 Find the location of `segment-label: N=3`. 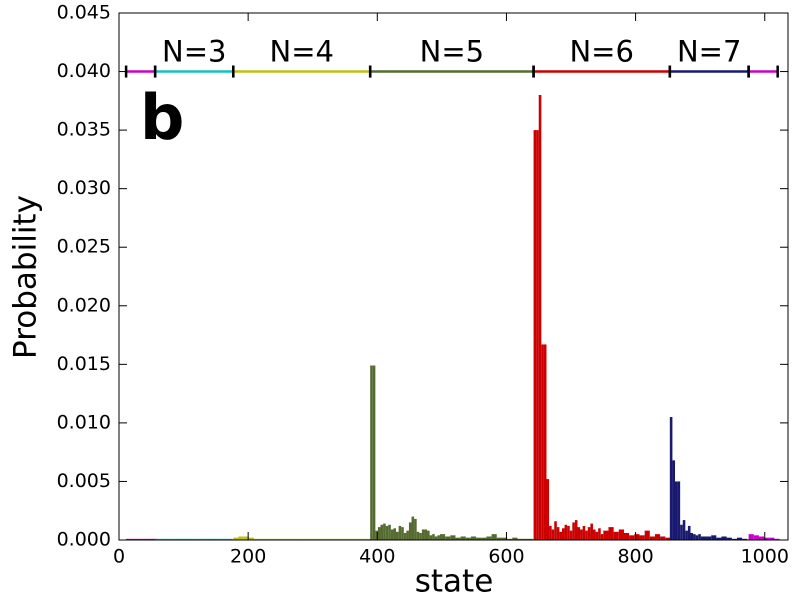

segment-label: N=3 is located at coordinates (194, 52).